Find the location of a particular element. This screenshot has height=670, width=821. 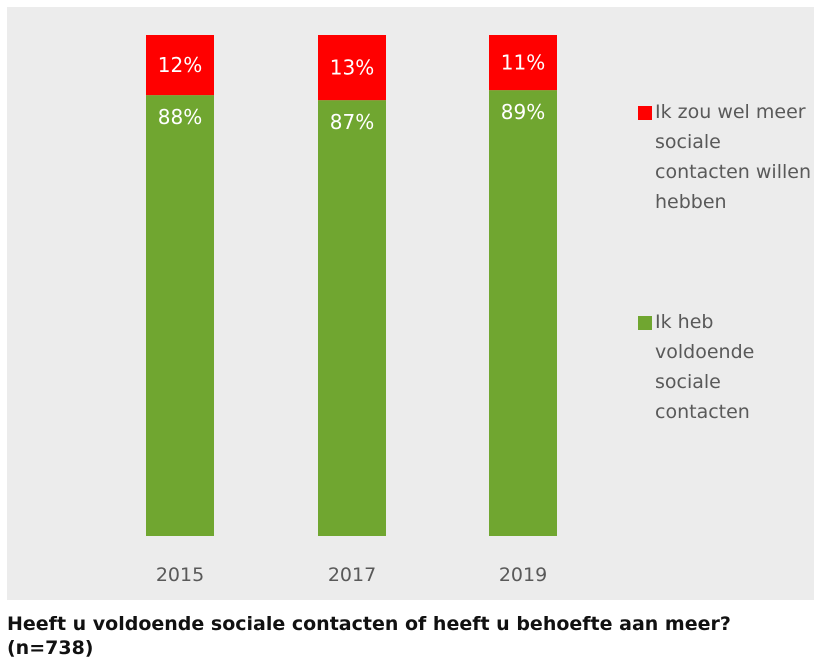

x-tick-label-2017: 2017 is located at coordinates (352, 575).